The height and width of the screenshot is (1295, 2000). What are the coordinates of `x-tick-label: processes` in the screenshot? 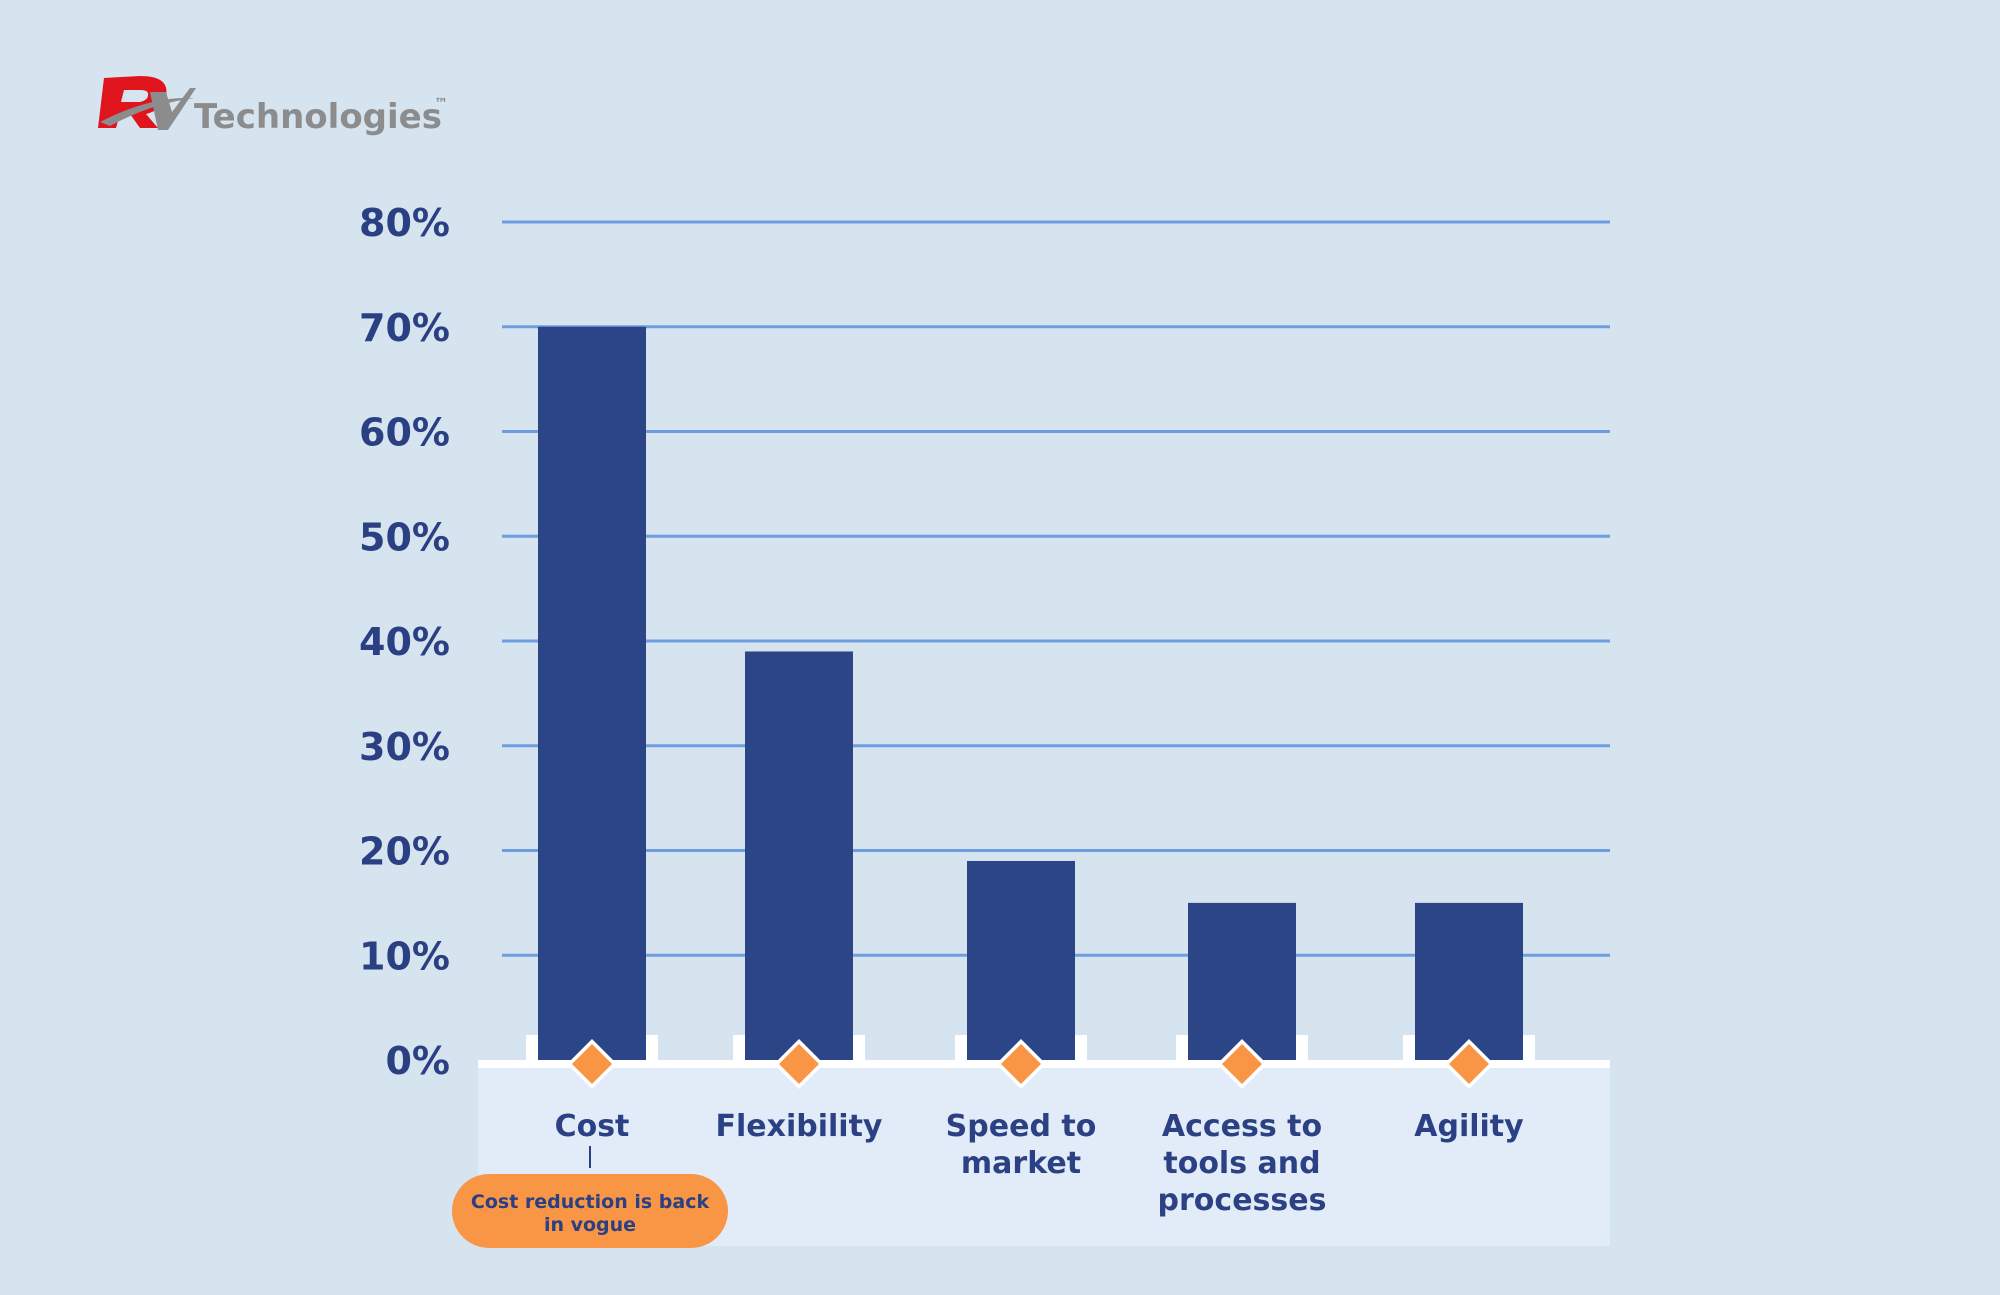 It's located at (1242, 1200).